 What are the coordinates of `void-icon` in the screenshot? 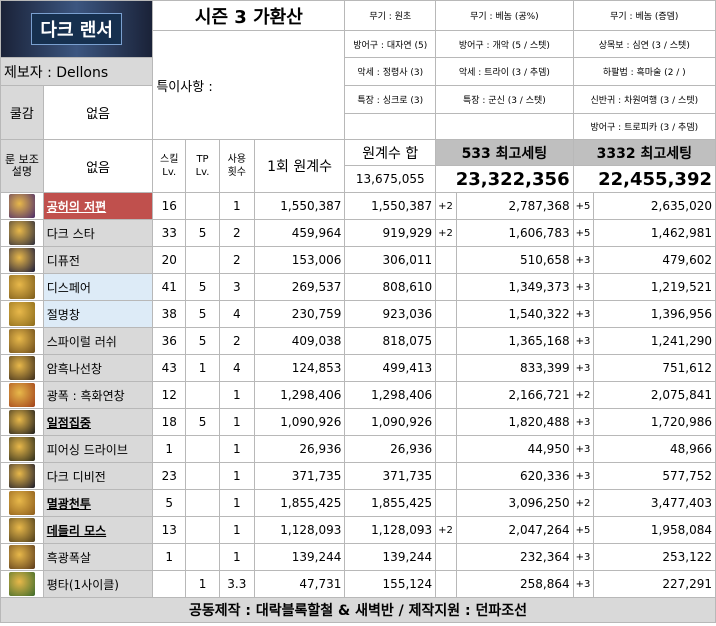 It's located at (21, 206).